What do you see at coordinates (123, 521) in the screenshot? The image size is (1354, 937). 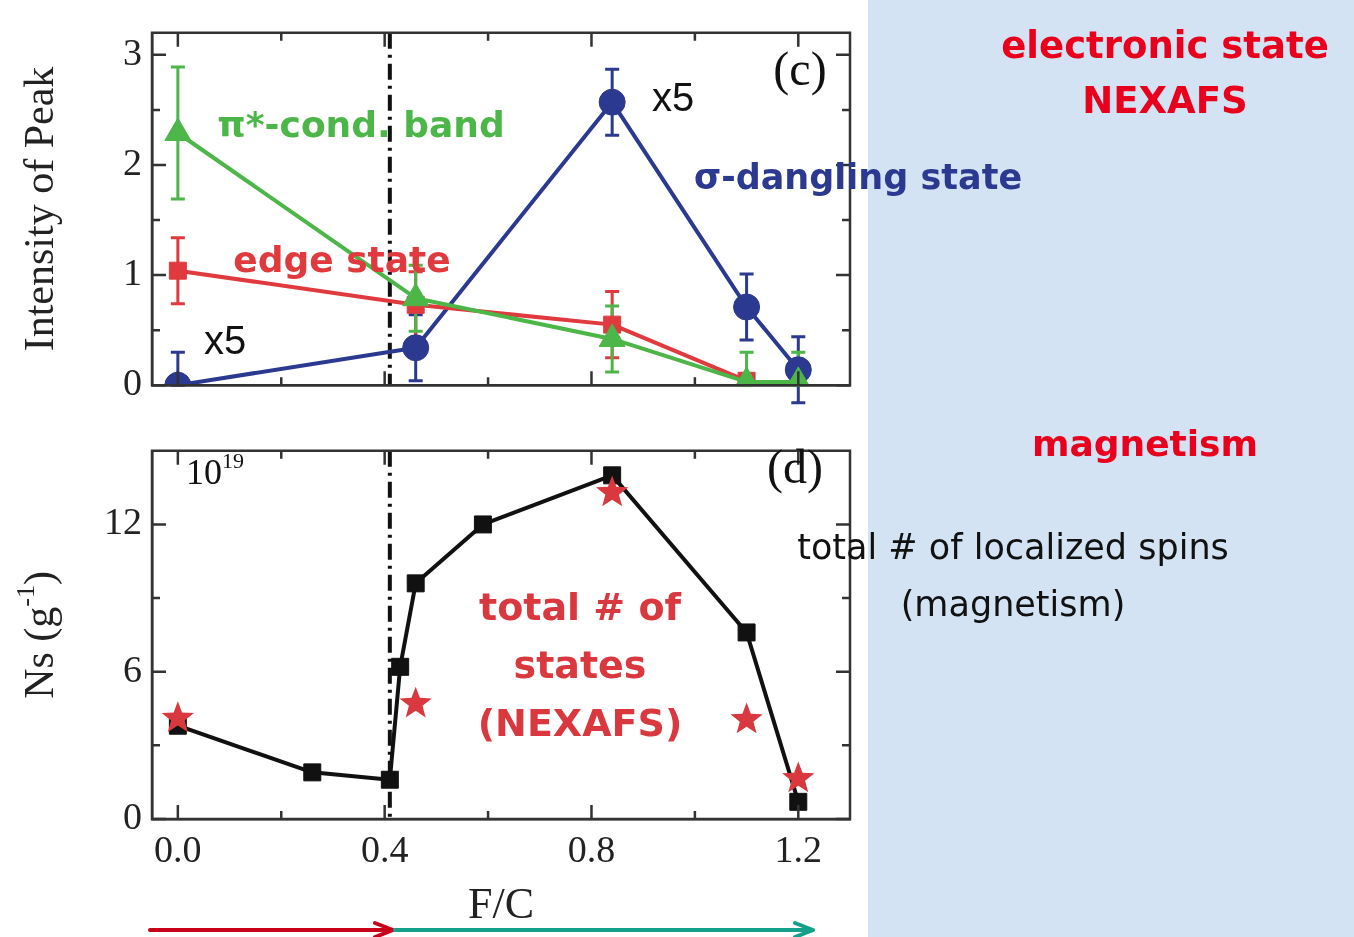 I see `y-tick-label: 12` at bounding box center [123, 521].